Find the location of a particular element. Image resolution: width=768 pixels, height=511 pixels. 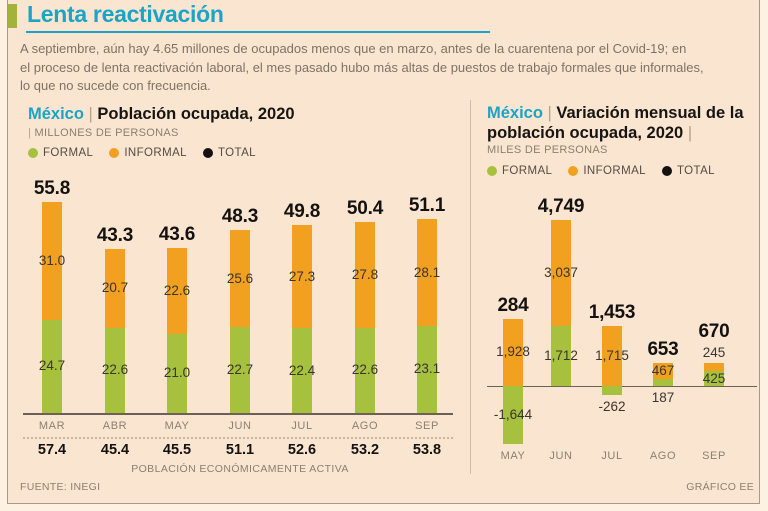

value-label-formal: -1,644 is located at coordinates (513, 414).